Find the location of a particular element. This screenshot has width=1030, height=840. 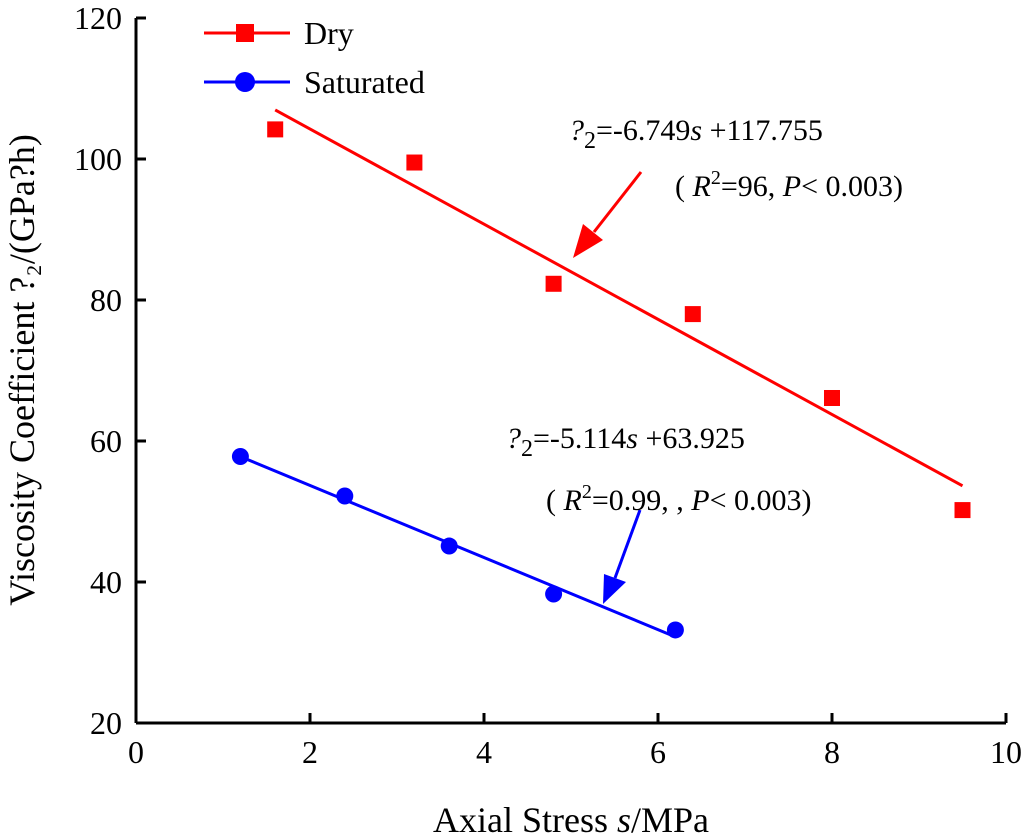

y-tick-label: 100 is located at coordinates (98, 159).